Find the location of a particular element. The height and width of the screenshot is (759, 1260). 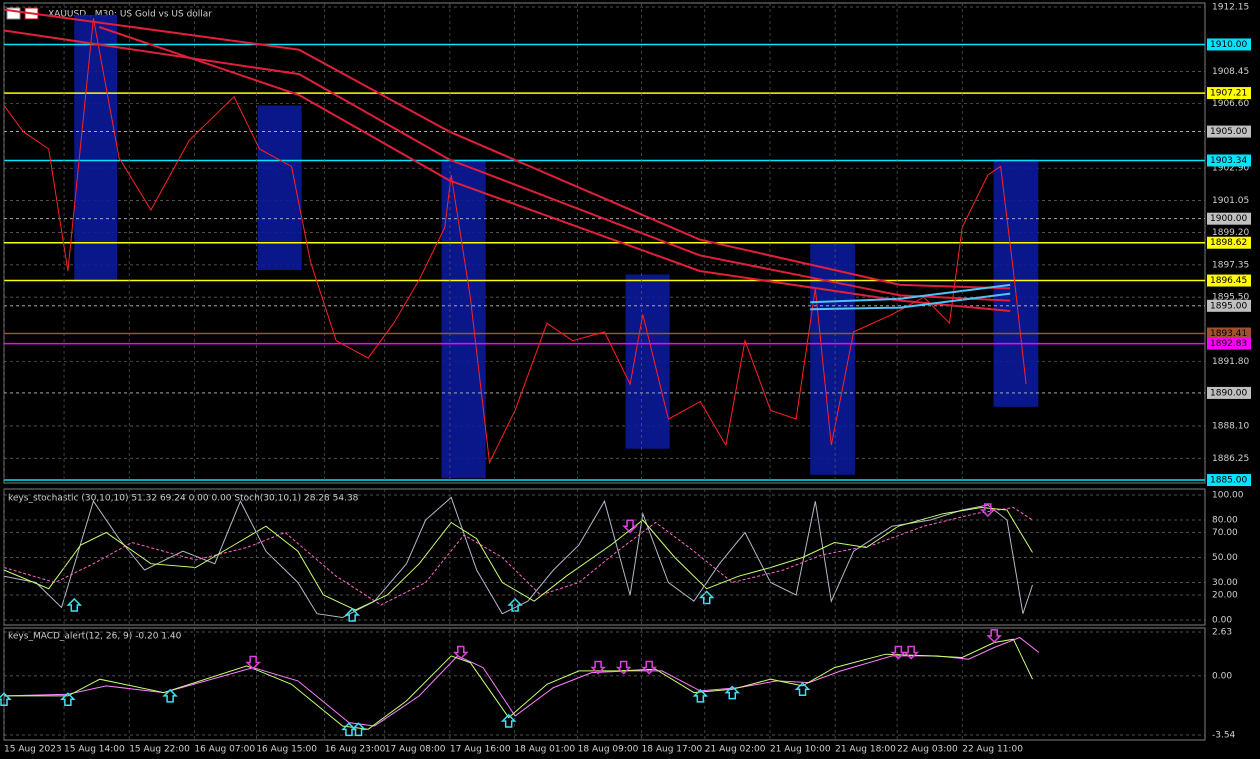

y-tick-label: 70.00 is located at coordinates (1225, 533).